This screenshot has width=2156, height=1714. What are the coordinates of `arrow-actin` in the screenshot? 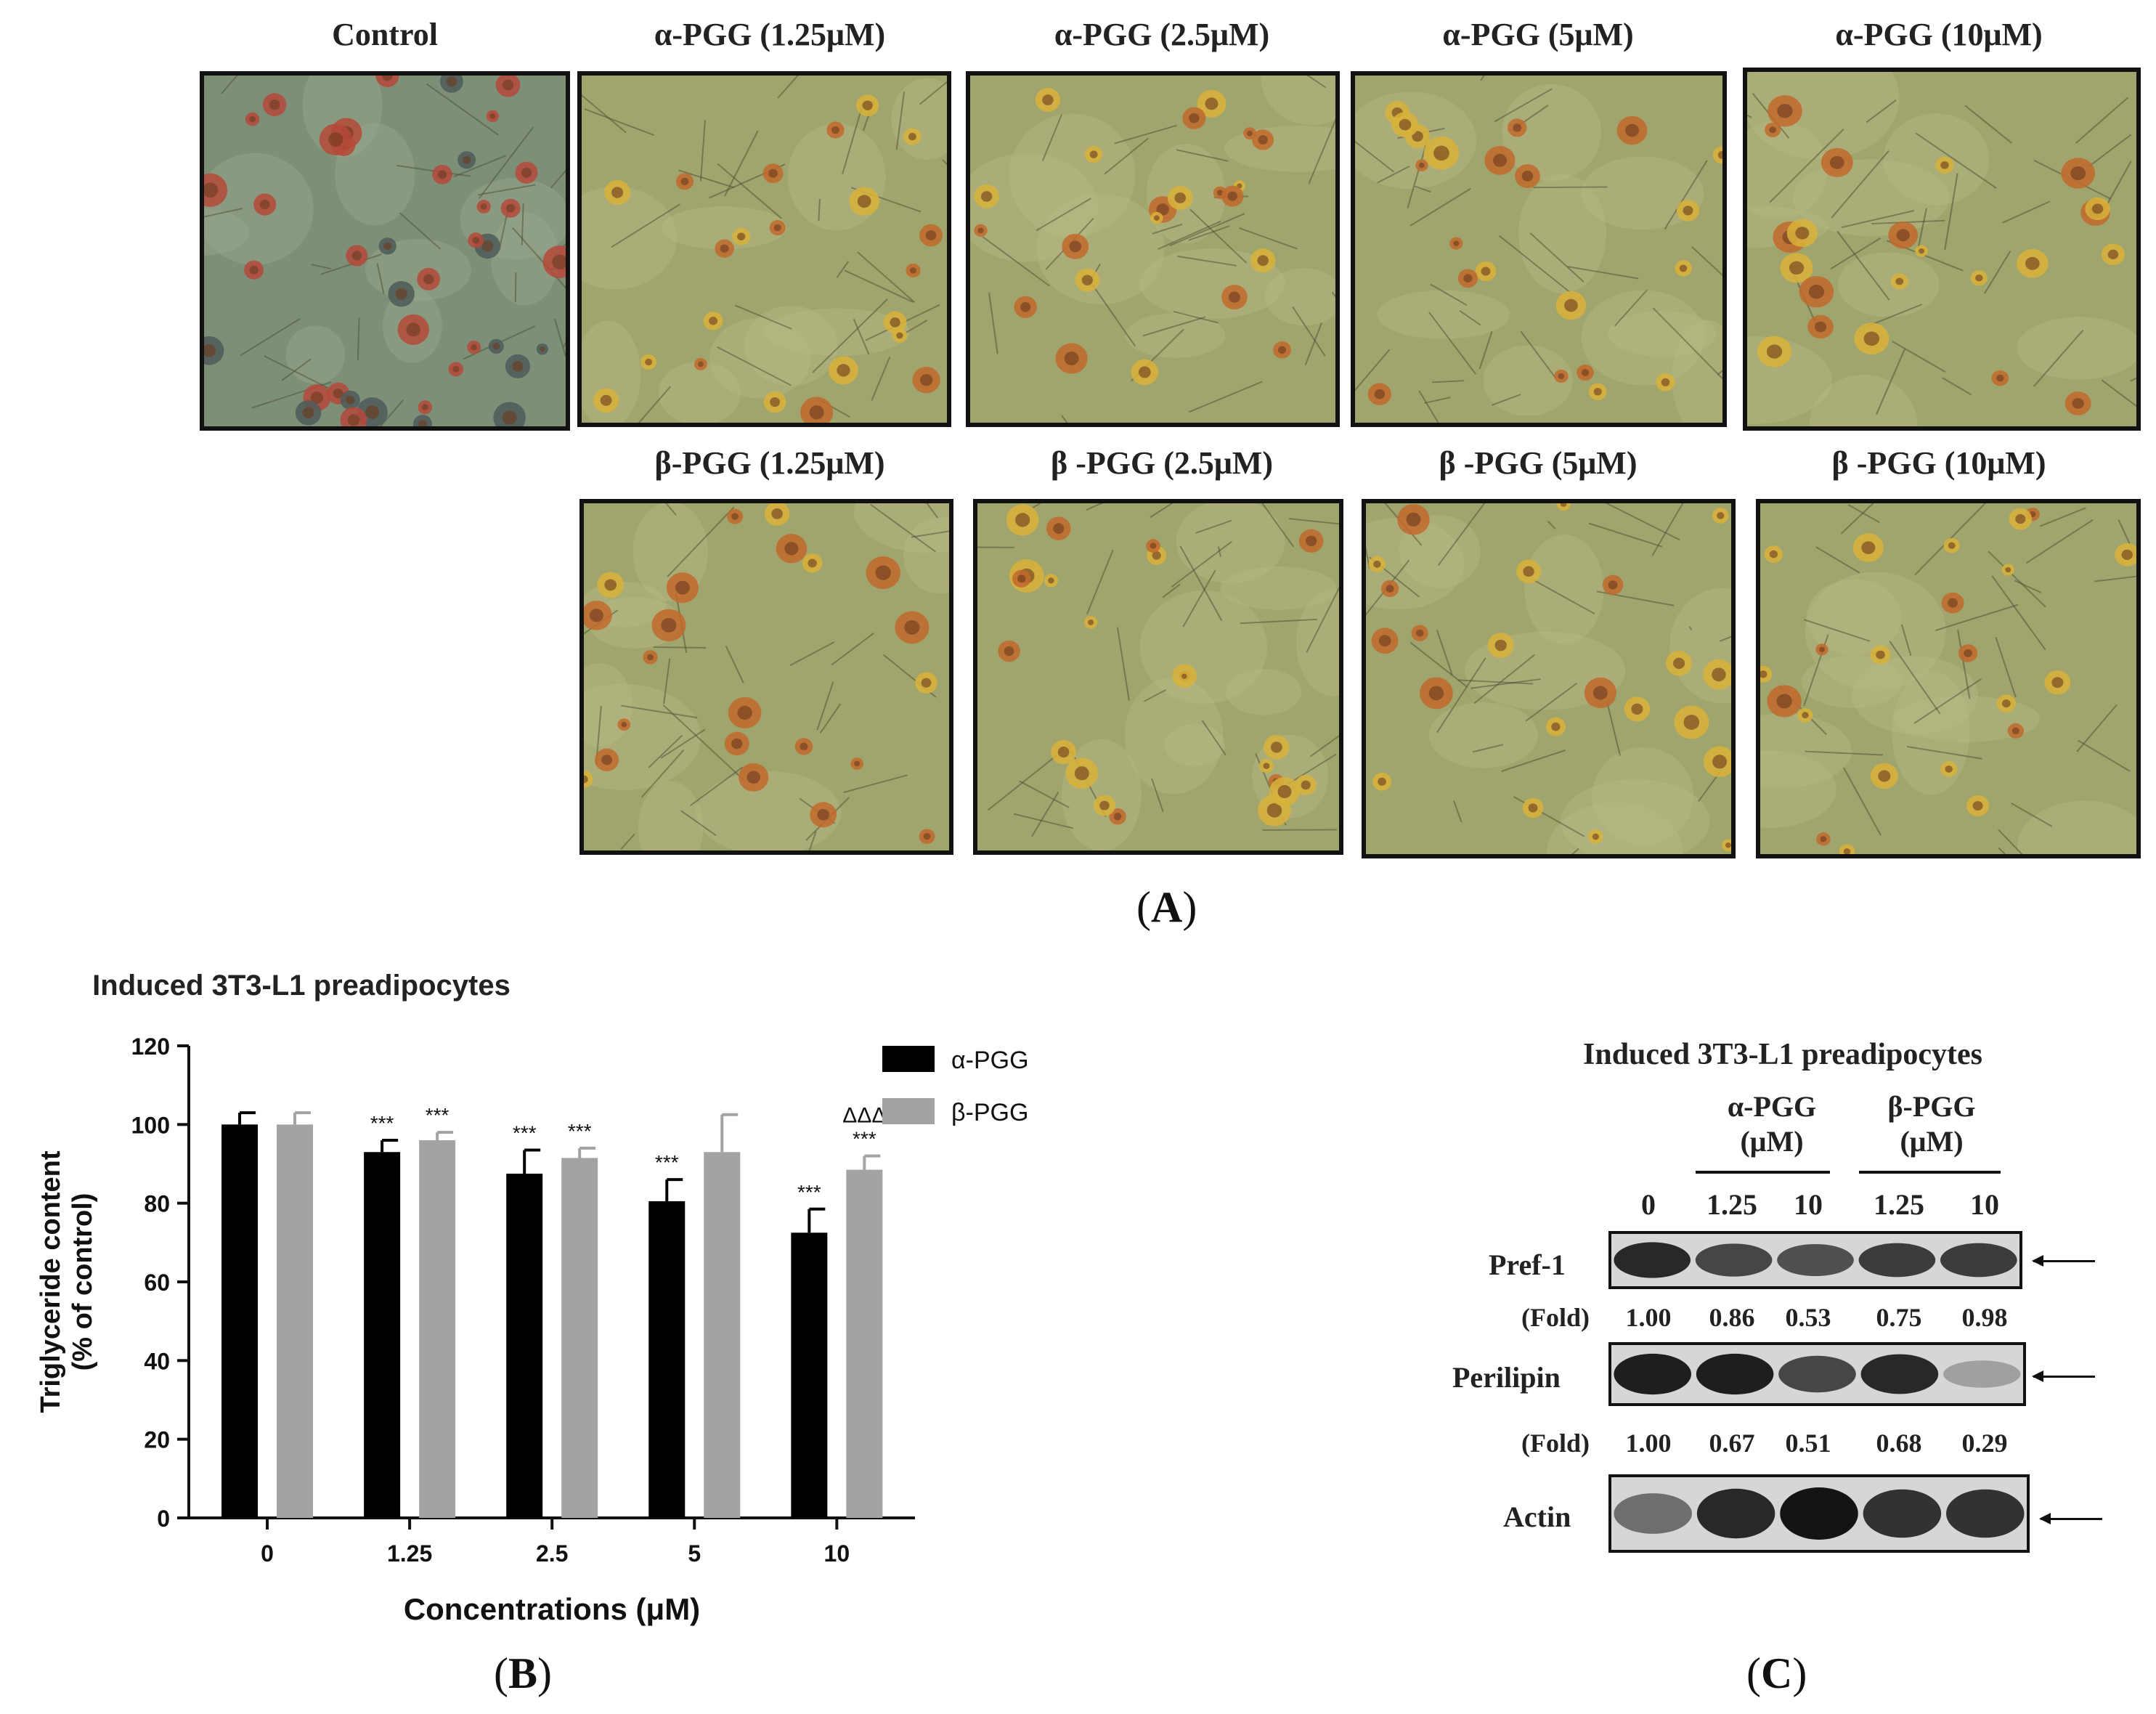 It's located at (2070, 1518).